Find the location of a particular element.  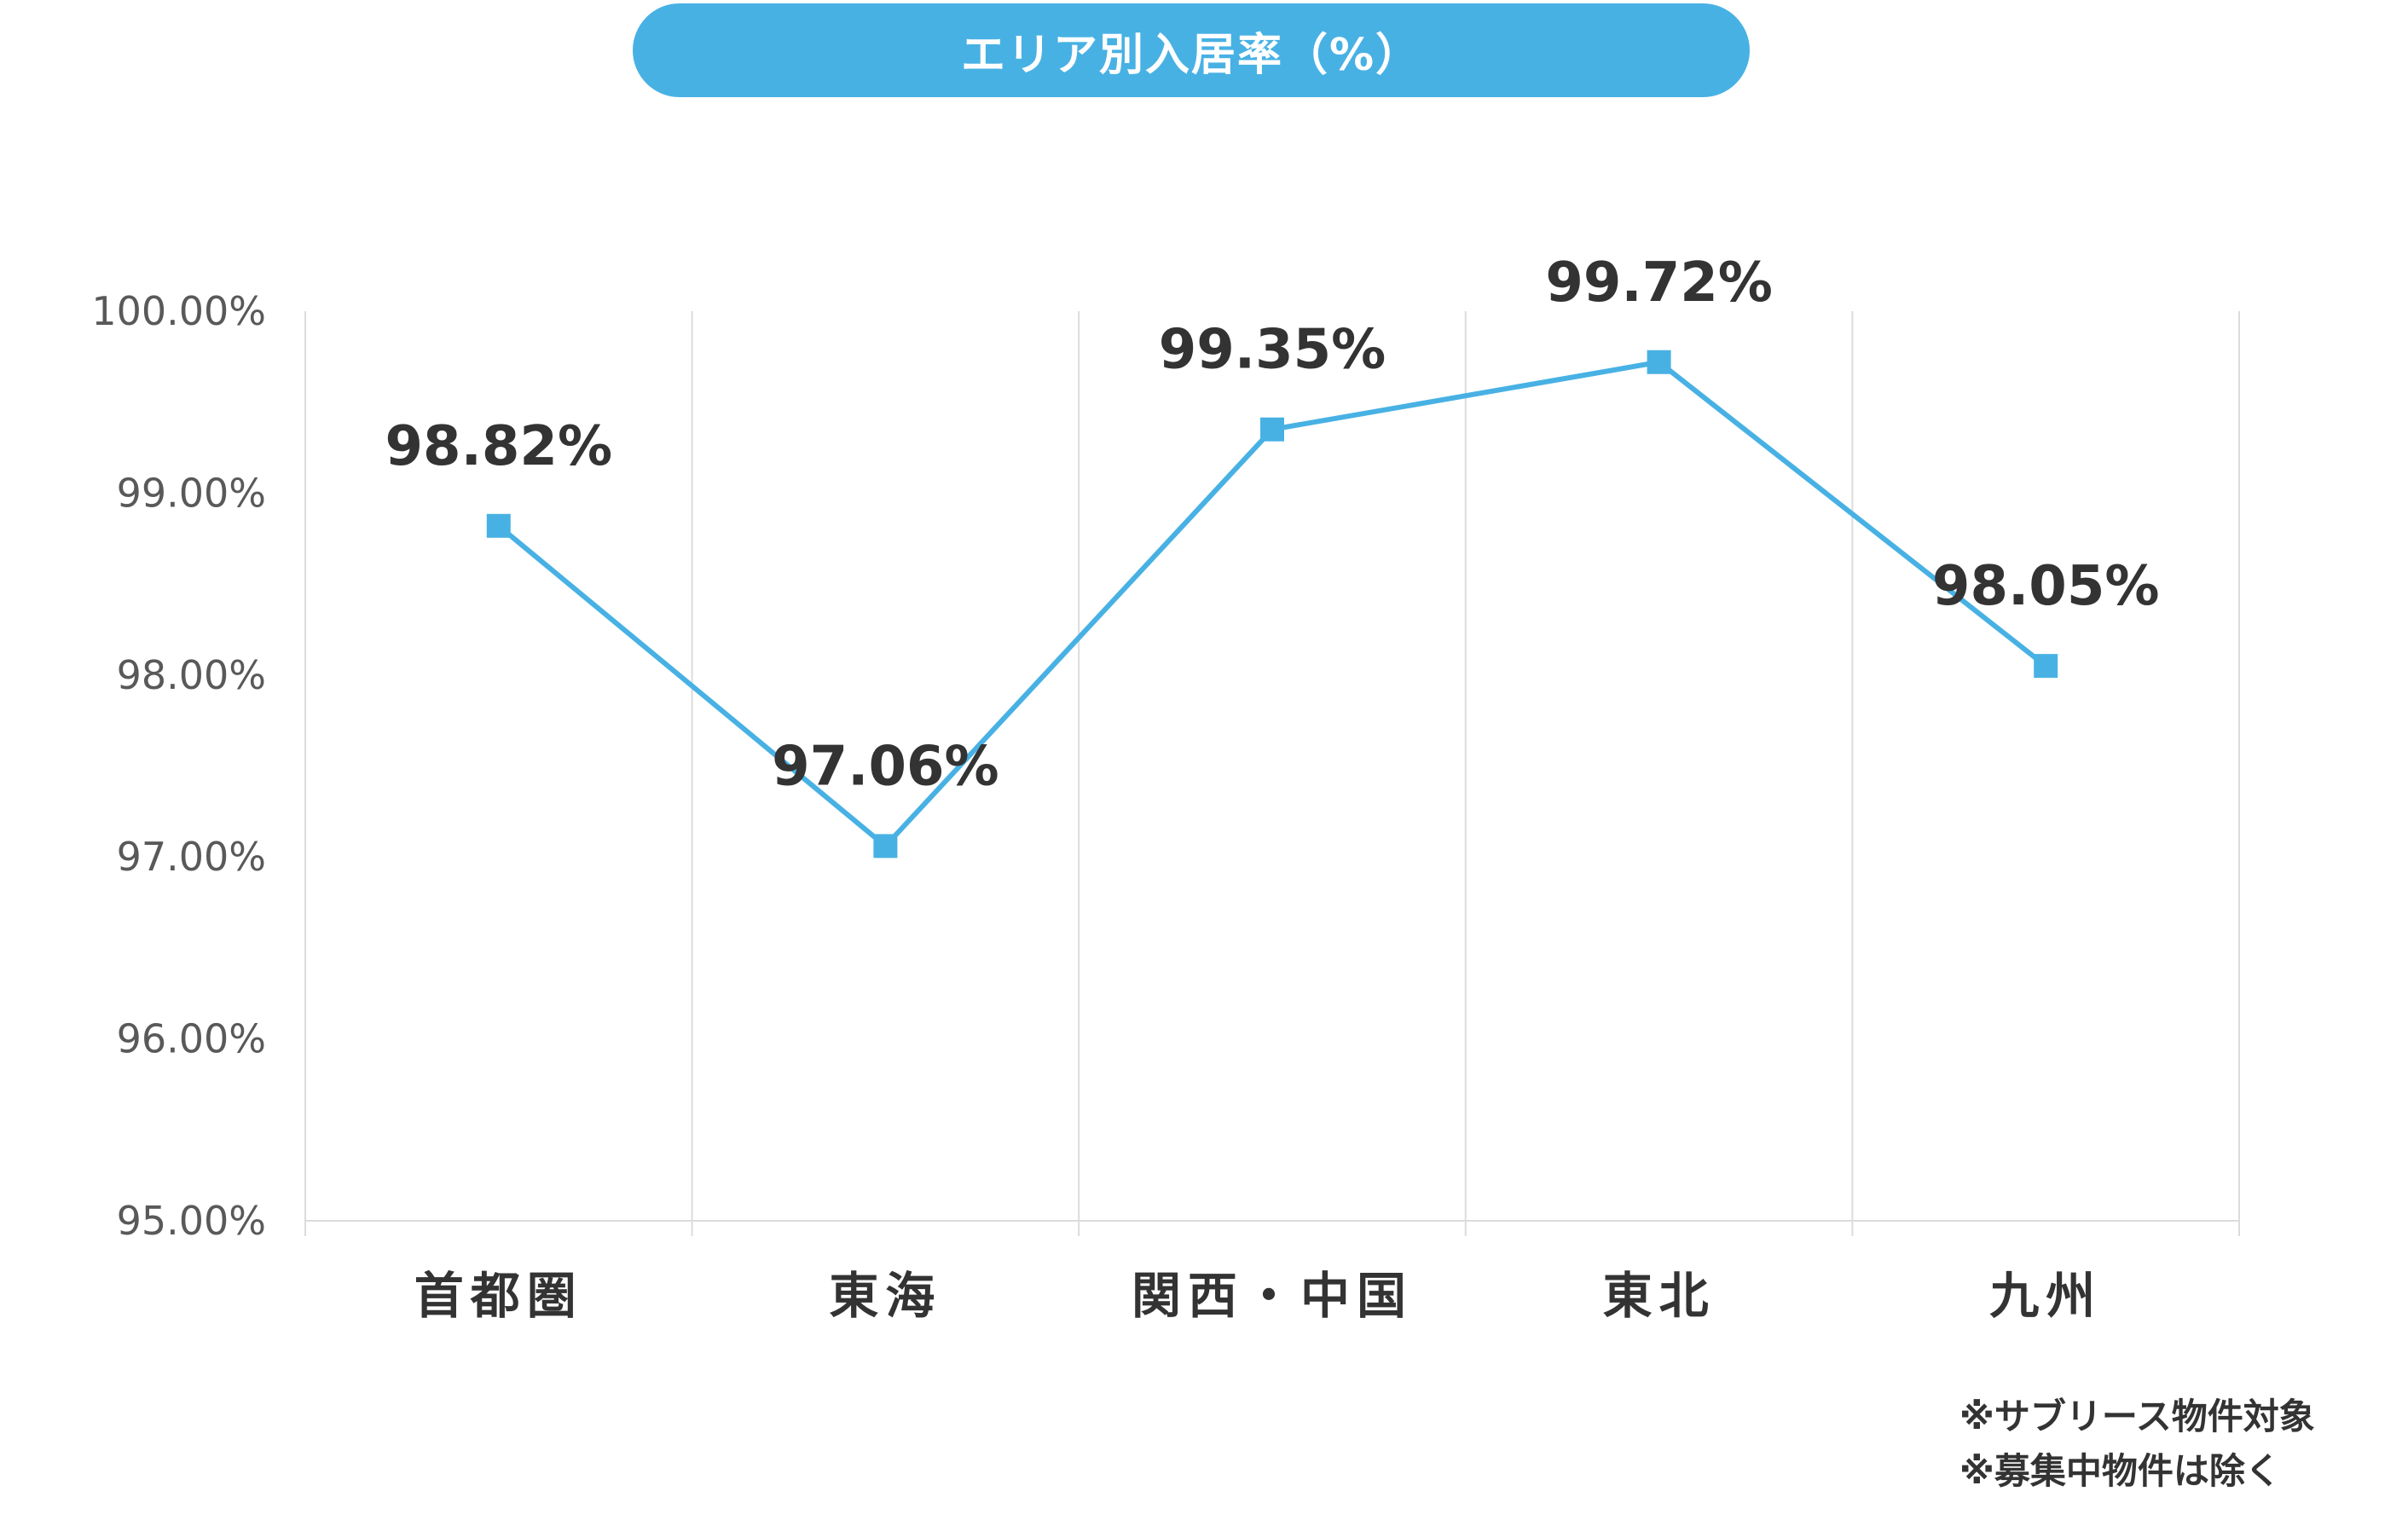

data-label: 98.05% is located at coordinates (2046, 587).